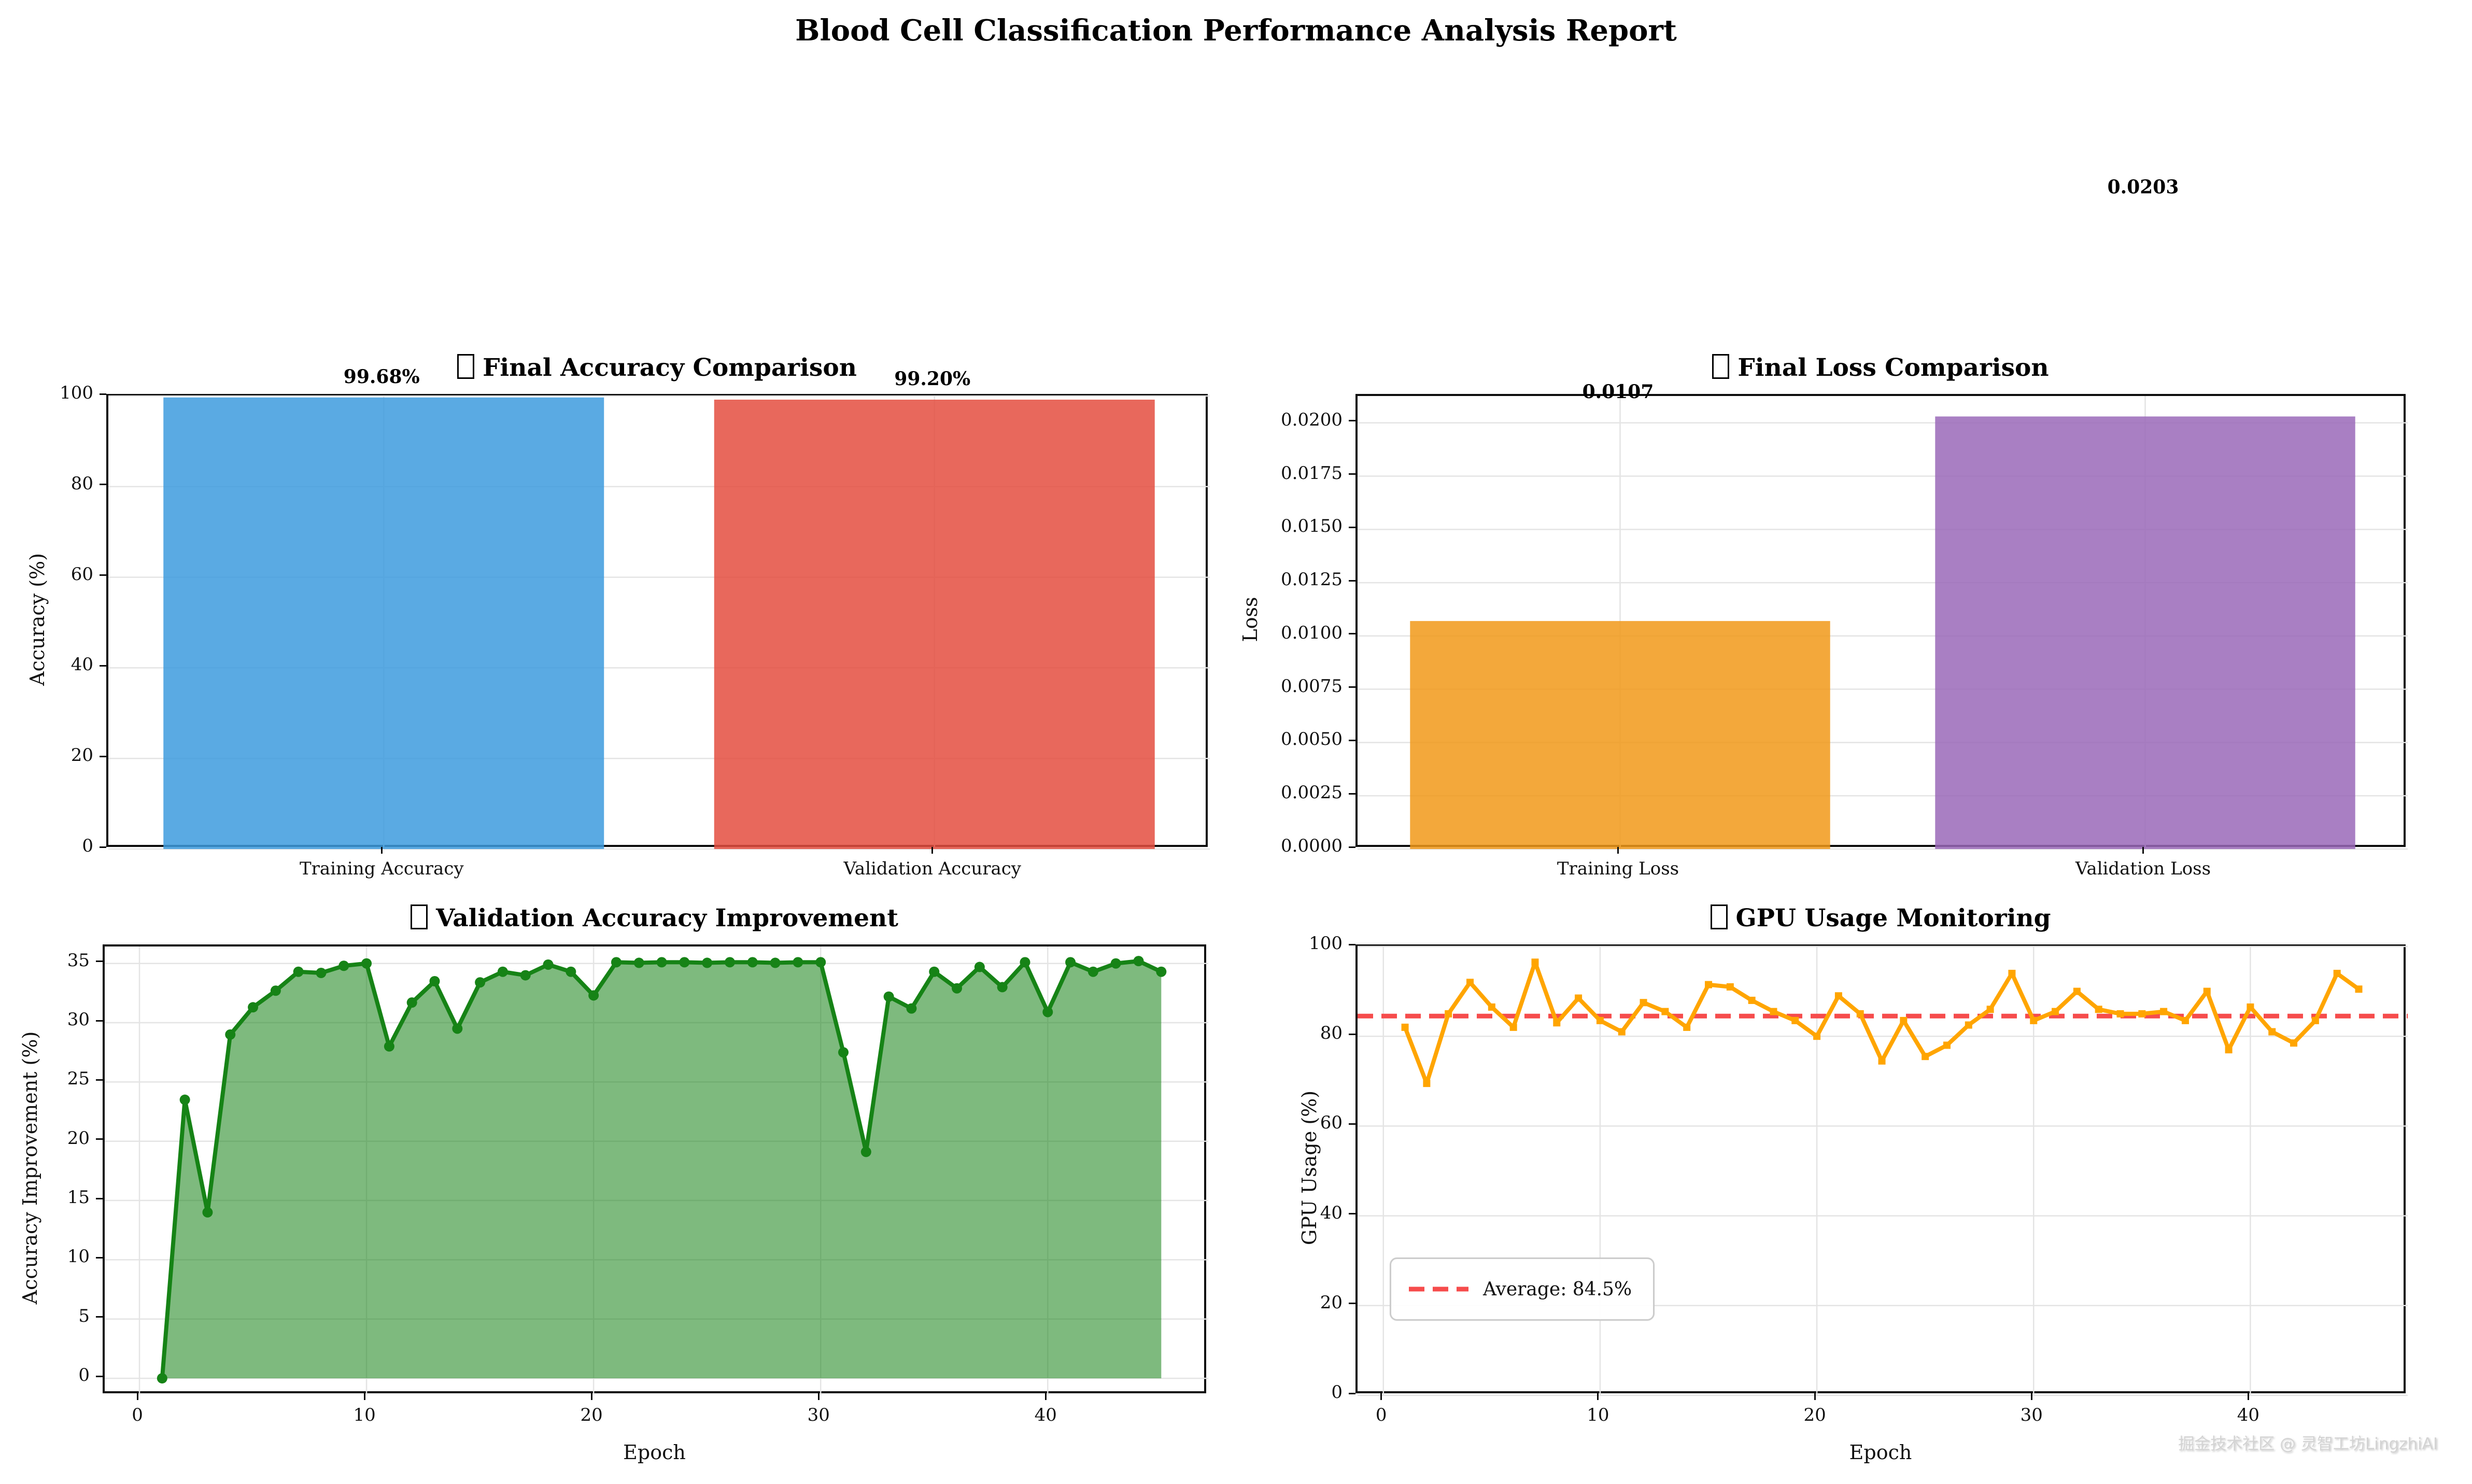  What do you see at coordinates (78, 1256) in the screenshot?
I see `y-tick-label: 10` at bounding box center [78, 1256].